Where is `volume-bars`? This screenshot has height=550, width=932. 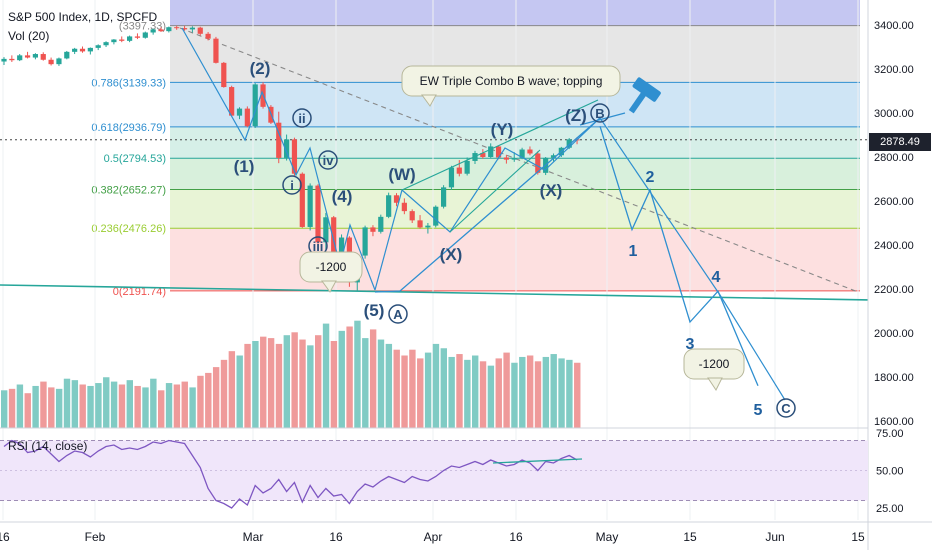
volume-bars is located at coordinates (291, 374).